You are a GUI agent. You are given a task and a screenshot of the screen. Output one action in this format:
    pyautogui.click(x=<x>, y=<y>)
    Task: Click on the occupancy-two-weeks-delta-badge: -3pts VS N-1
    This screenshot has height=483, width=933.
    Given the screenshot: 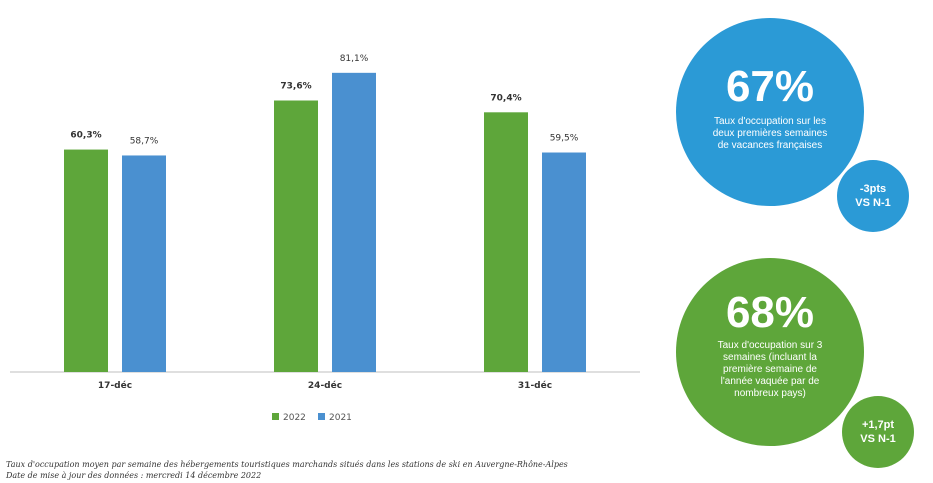 What is the action you would take?
    pyautogui.click(x=873, y=196)
    